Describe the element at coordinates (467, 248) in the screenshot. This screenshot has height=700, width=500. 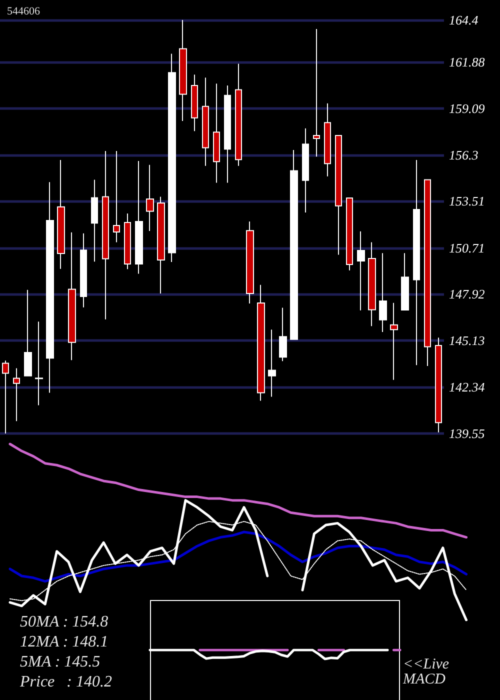
I see `y-tick-label: 150.71` at that location.